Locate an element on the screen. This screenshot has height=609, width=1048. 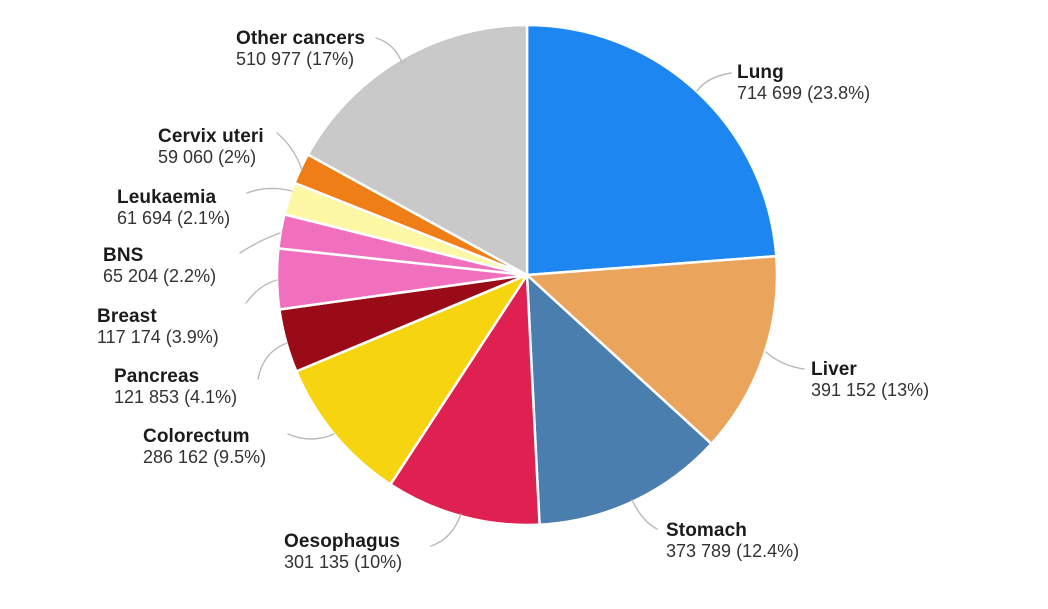
slice-value-stomach: 373 789 (12.4%) is located at coordinates (733, 551).